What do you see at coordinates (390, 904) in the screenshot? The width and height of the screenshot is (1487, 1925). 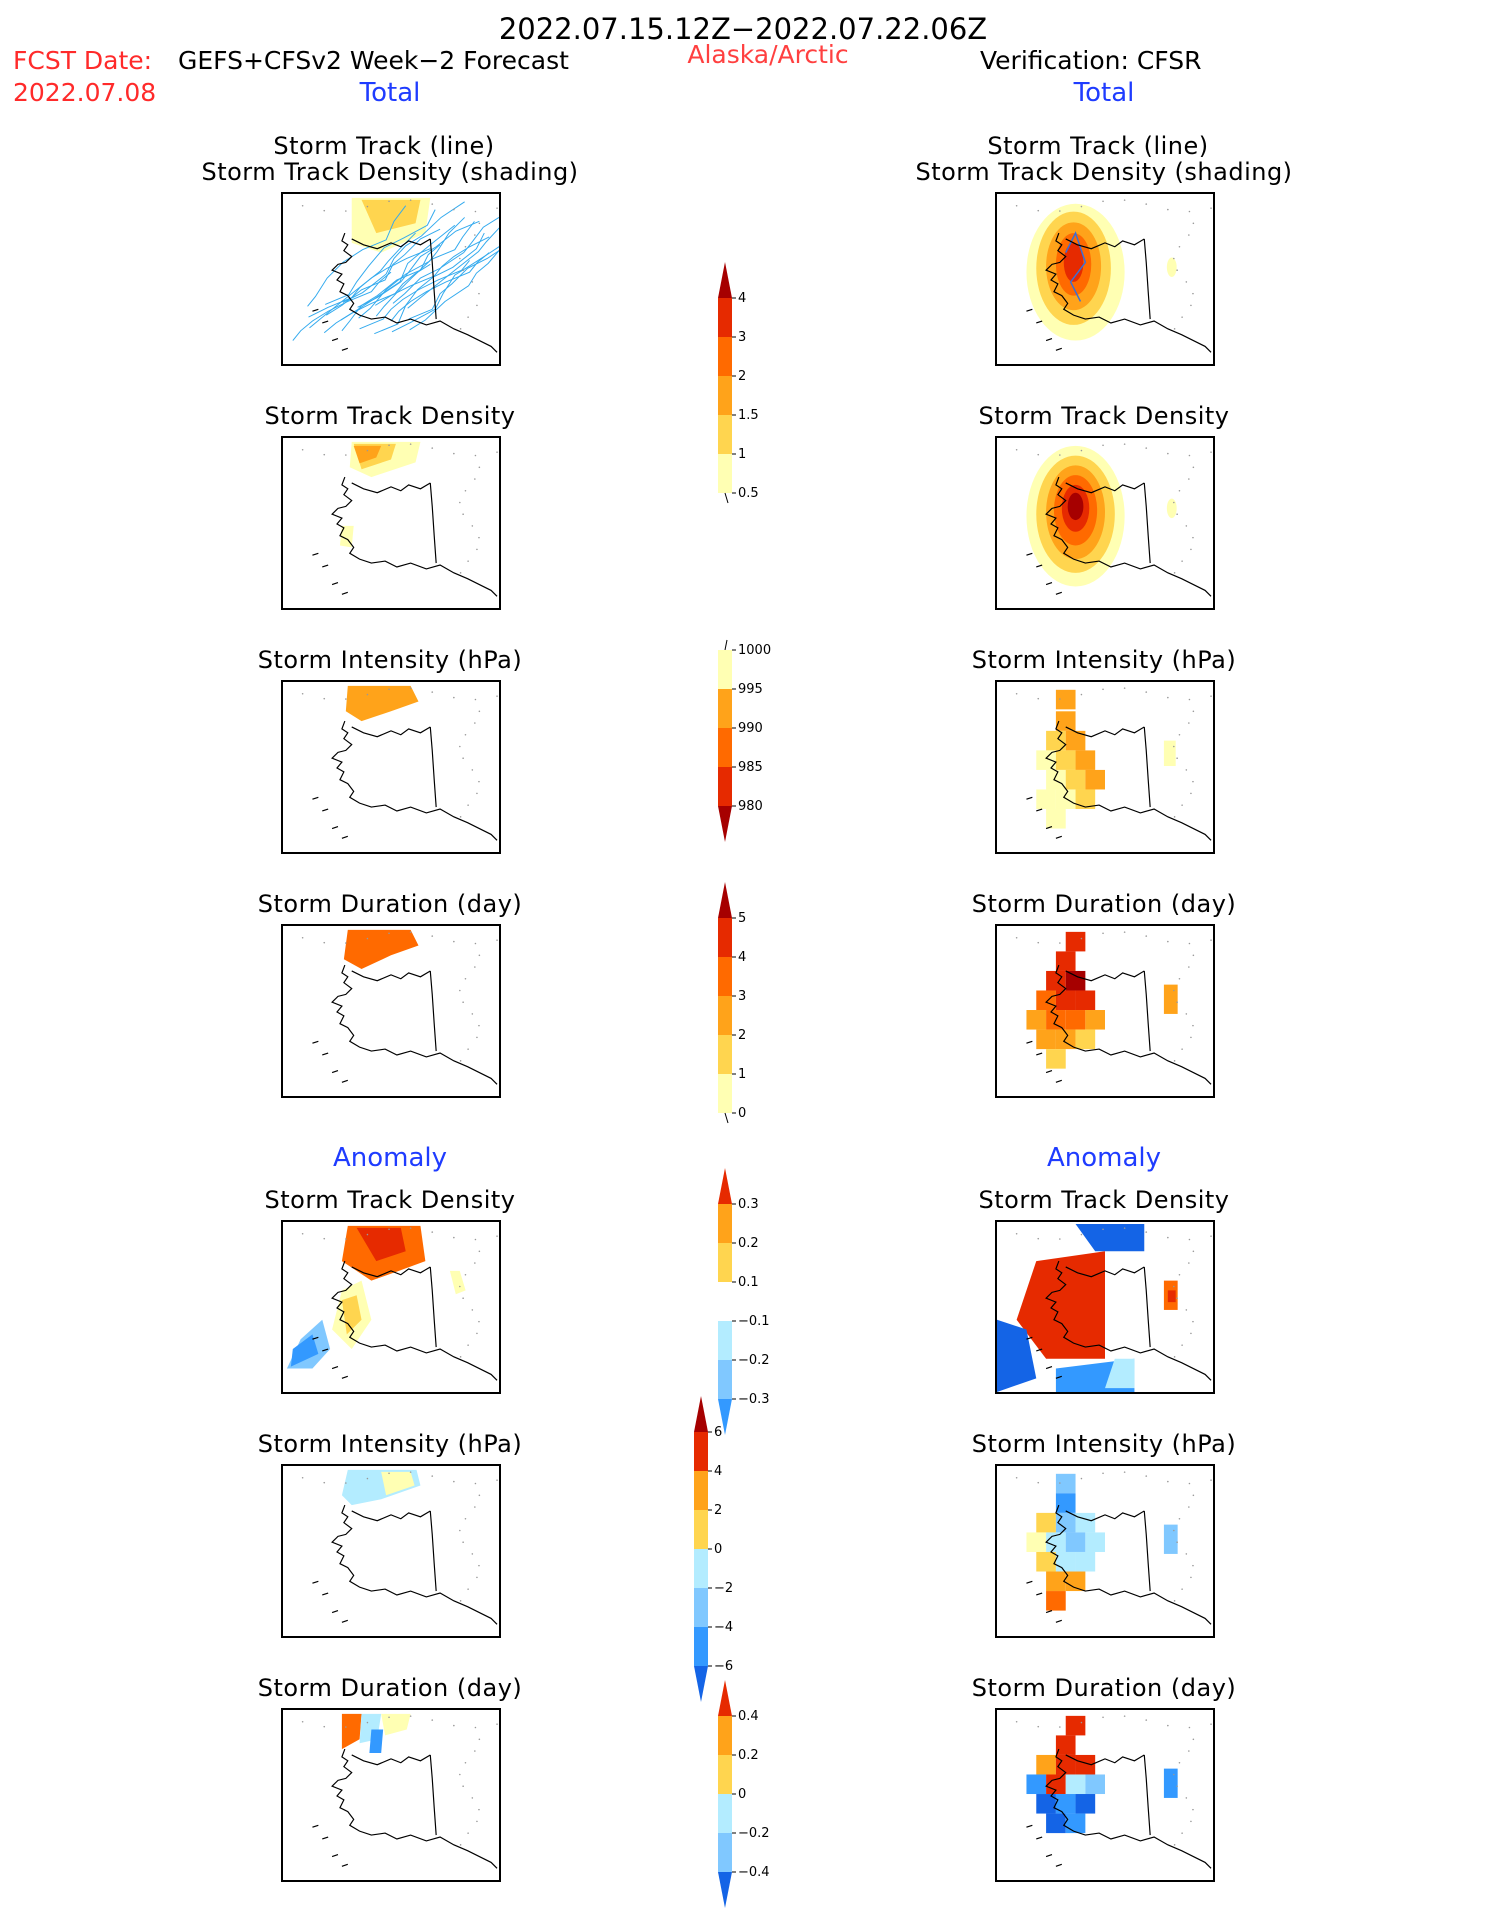 I see `title-fc-duration: Storm Duration (day)` at bounding box center [390, 904].